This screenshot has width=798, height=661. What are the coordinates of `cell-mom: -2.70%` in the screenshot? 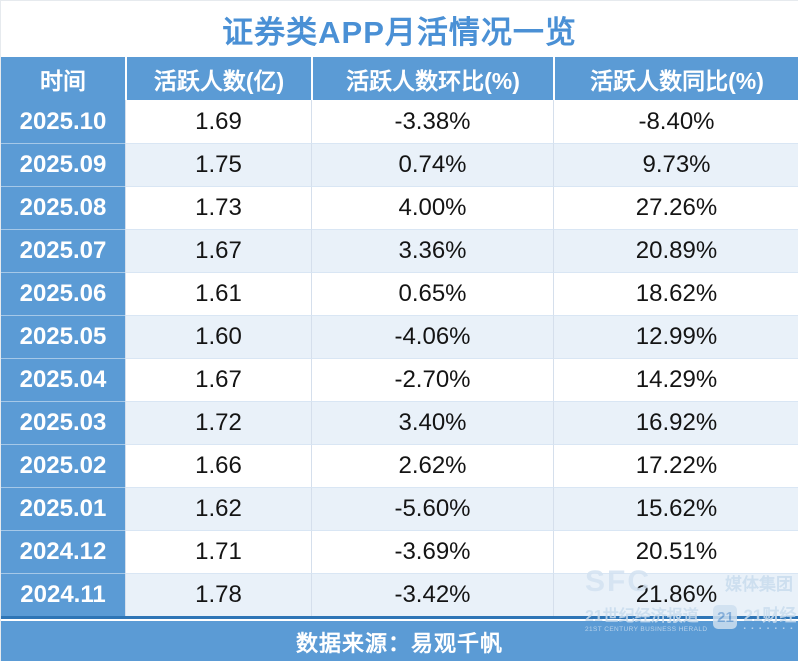 It's located at (432, 379).